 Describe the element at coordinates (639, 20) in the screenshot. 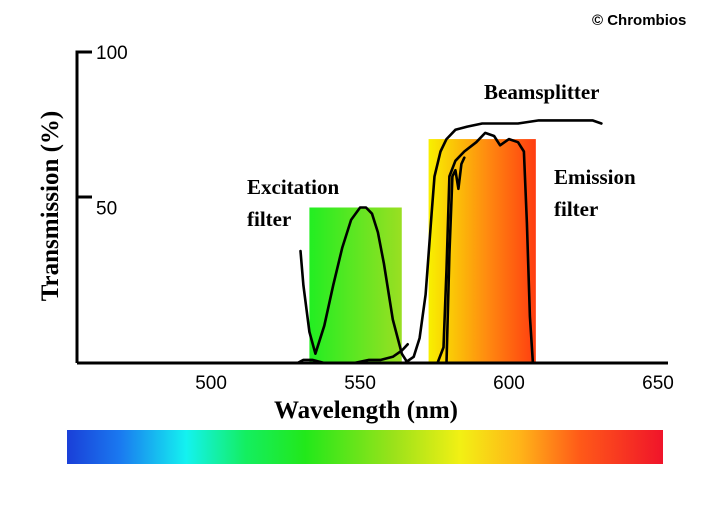

I see `copyright-notice: © Chrombios` at that location.